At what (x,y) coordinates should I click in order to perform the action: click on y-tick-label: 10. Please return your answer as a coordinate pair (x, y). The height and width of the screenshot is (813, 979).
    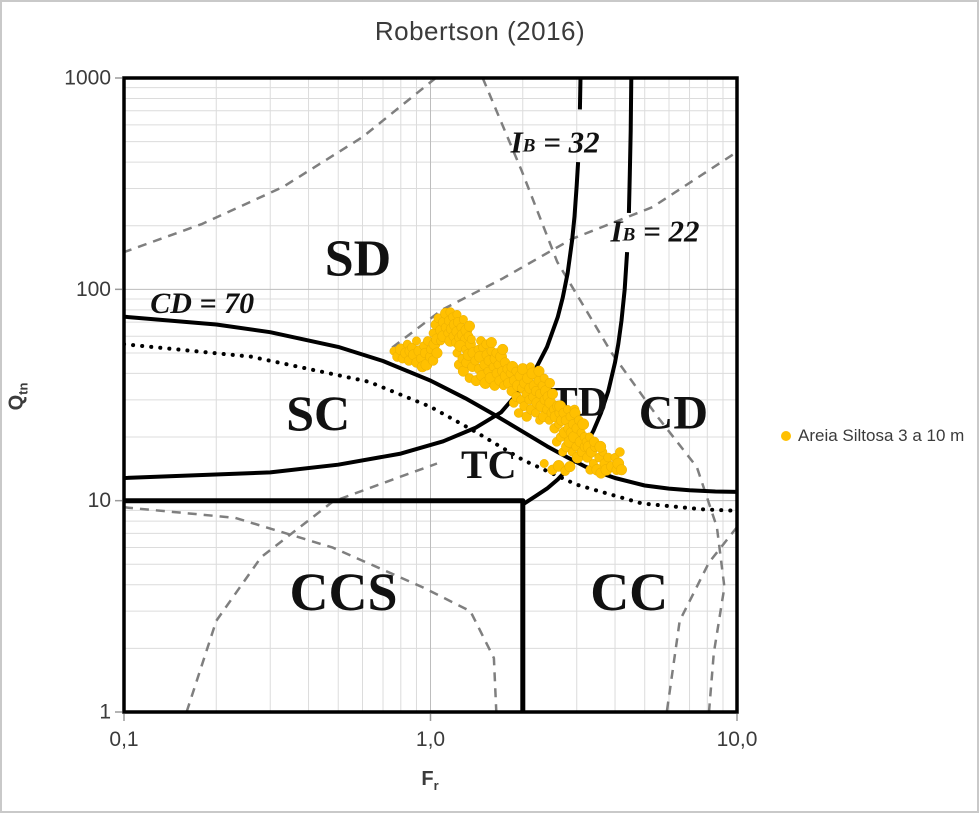
    Looking at the image, I should click on (99, 500).